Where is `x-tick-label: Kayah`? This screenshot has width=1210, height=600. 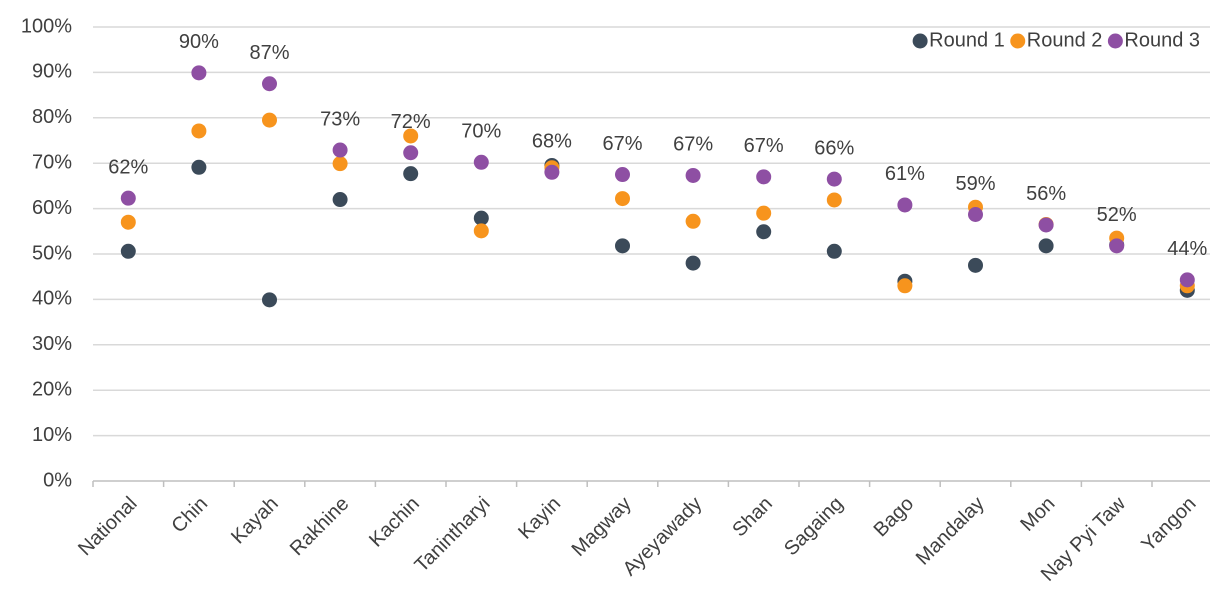
x-tick-label: Kayah is located at coordinates (255, 521).